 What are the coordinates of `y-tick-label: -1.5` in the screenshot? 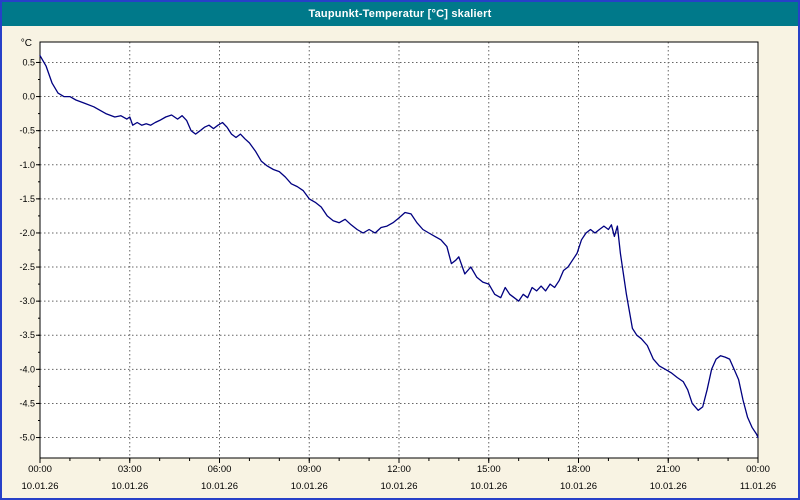 It's located at (27, 199).